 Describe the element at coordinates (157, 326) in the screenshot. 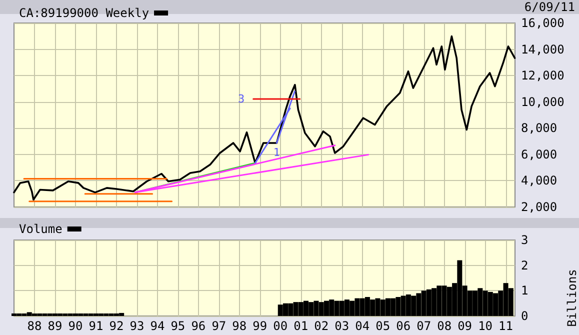

I see `x-tick-label: 94` at that location.